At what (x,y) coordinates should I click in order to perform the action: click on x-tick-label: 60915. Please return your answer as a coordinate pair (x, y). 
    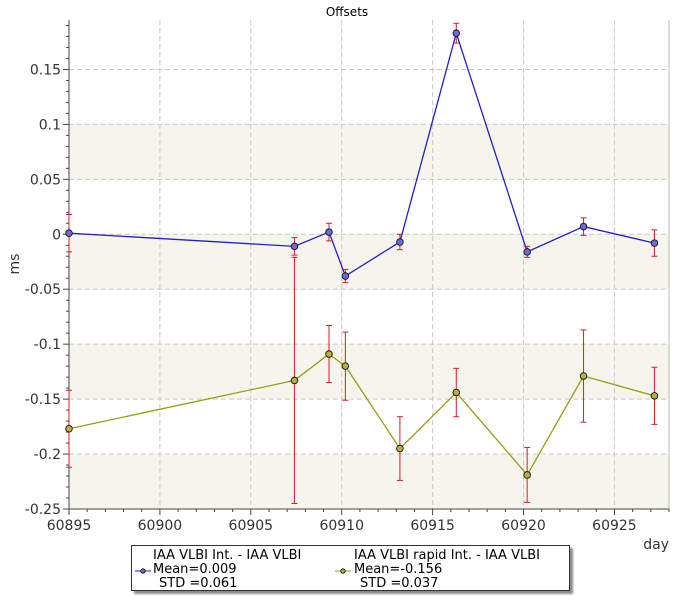
    Looking at the image, I should click on (432, 526).